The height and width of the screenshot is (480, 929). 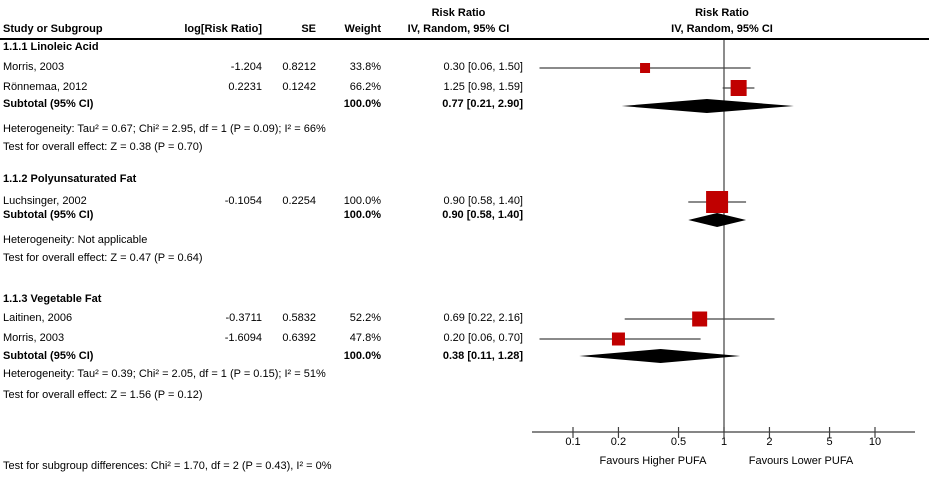 What do you see at coordinates (483, 338) in the screenshot?
I see `study-row-ci: 0.20 [0.06, 0.70]` at bounding box center [483, 338].